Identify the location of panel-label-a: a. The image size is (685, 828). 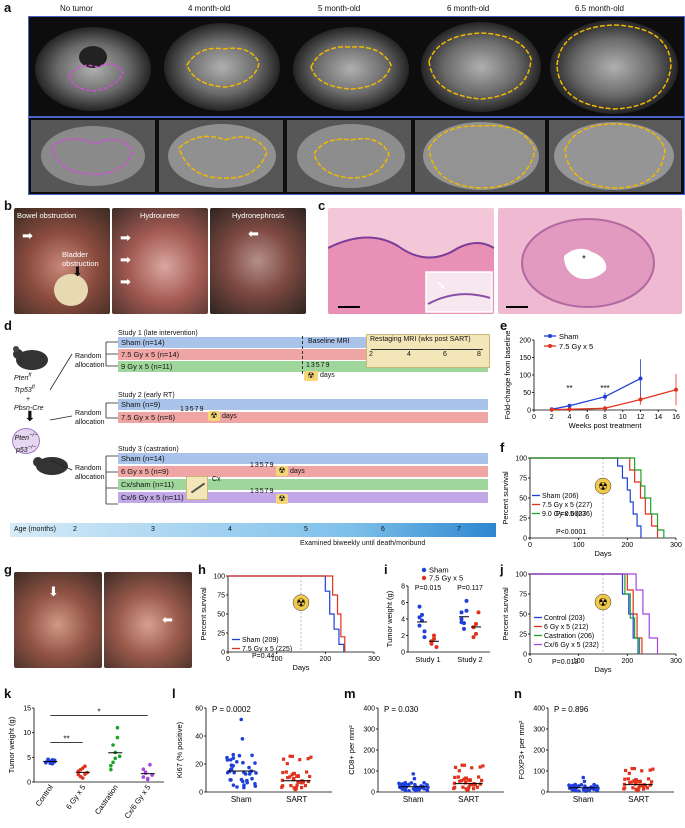
(8, 7).